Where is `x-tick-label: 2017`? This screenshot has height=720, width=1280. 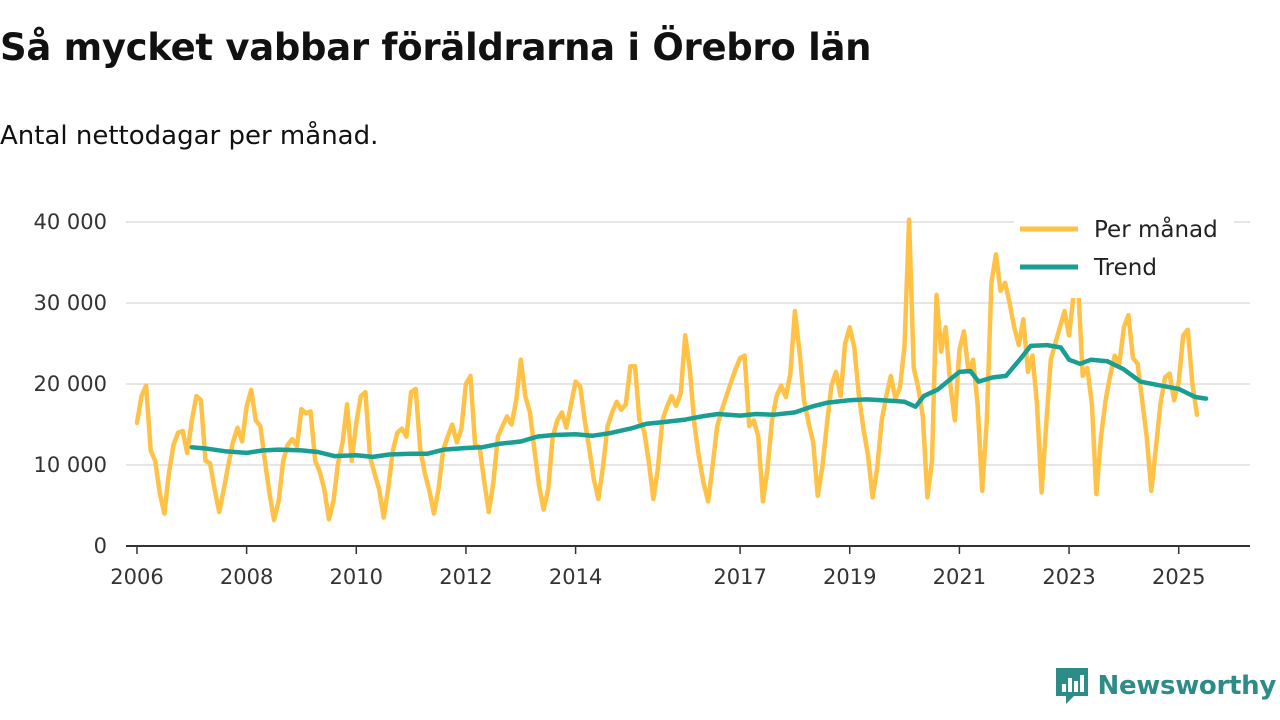 x-tick-label: 2017 is located at coordinates (739, 577).